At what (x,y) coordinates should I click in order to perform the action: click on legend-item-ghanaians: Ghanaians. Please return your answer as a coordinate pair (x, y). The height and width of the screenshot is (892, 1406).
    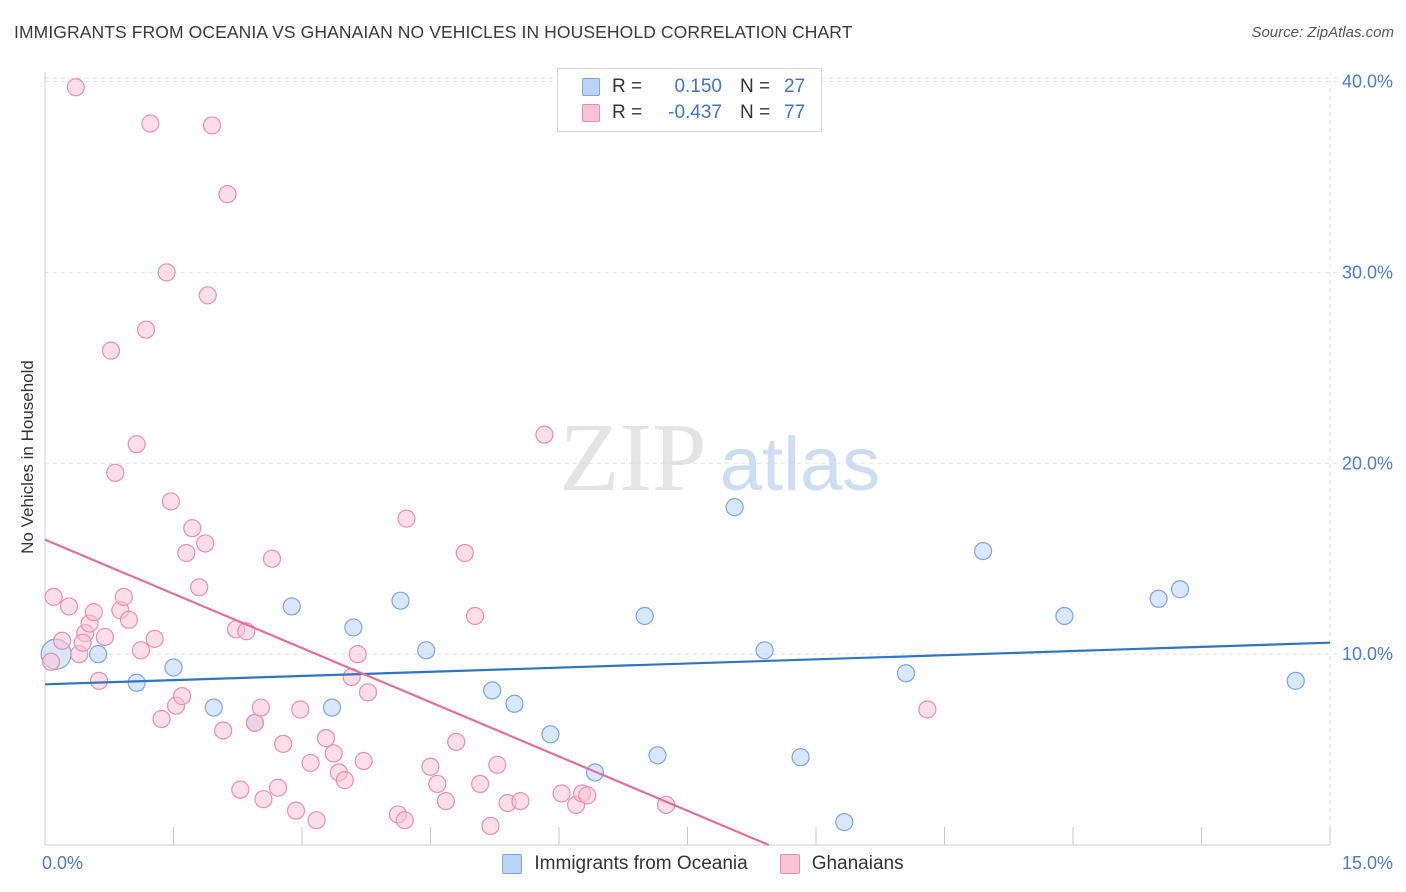
    Looking at the image, I should click on (841, 864).